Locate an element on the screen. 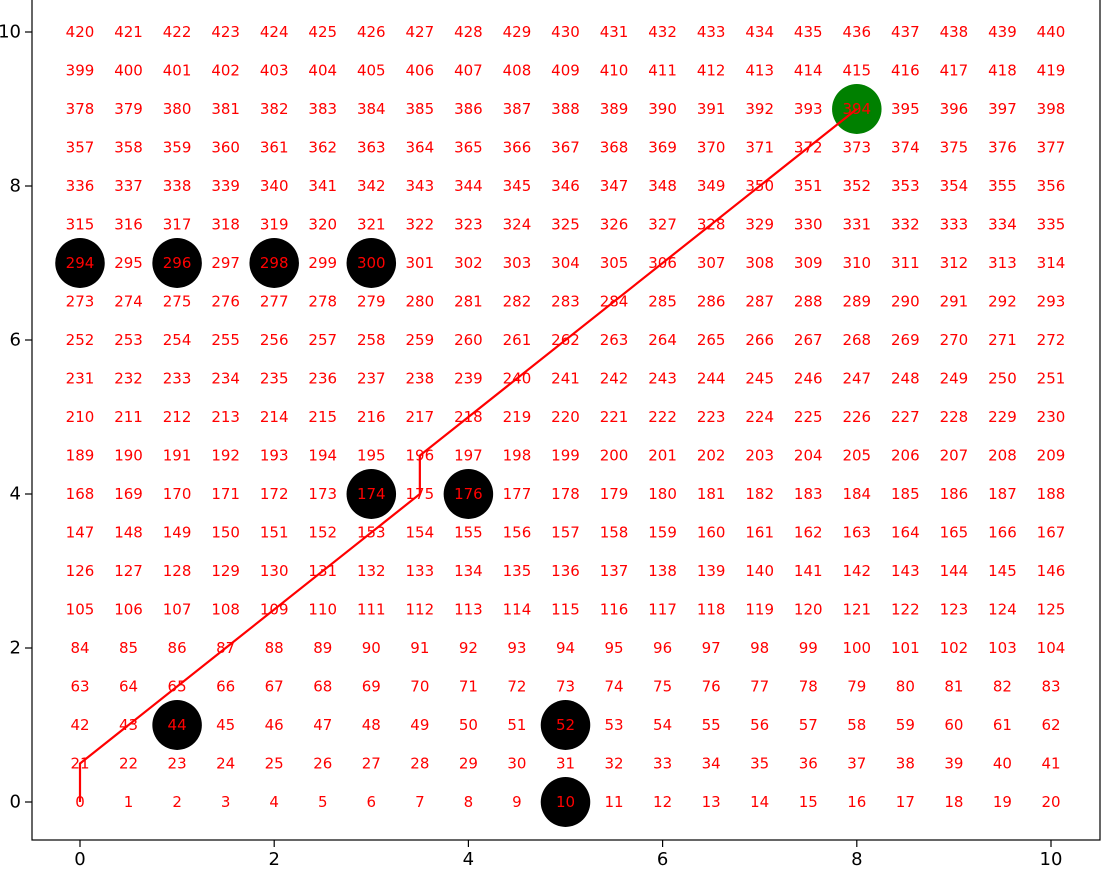 This screenshot has height=877, width=1117. cell-label: 92 is located at coordinates (468, 648).